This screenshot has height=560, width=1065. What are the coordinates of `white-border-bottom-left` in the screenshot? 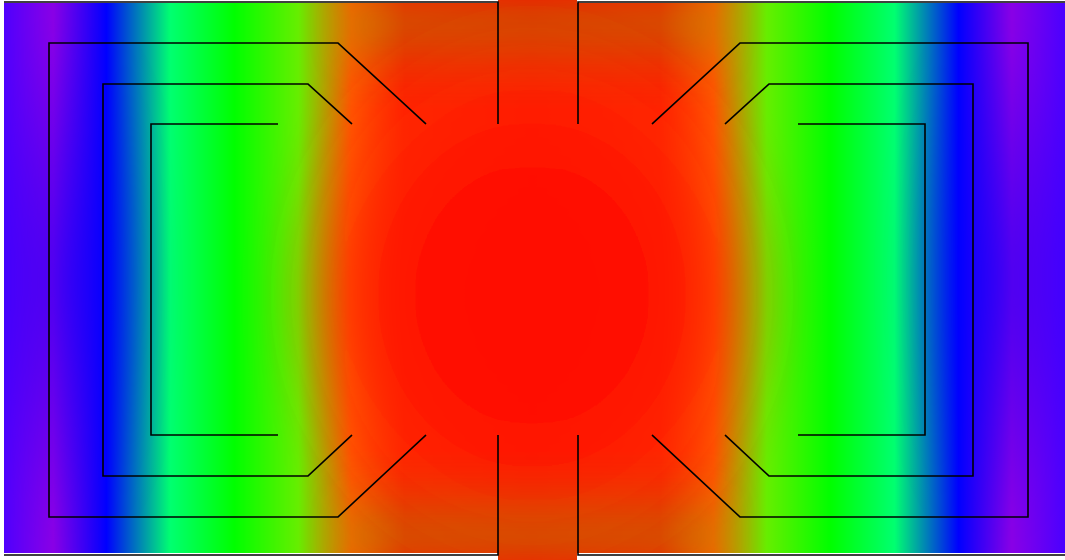 It's located at (249, 556).